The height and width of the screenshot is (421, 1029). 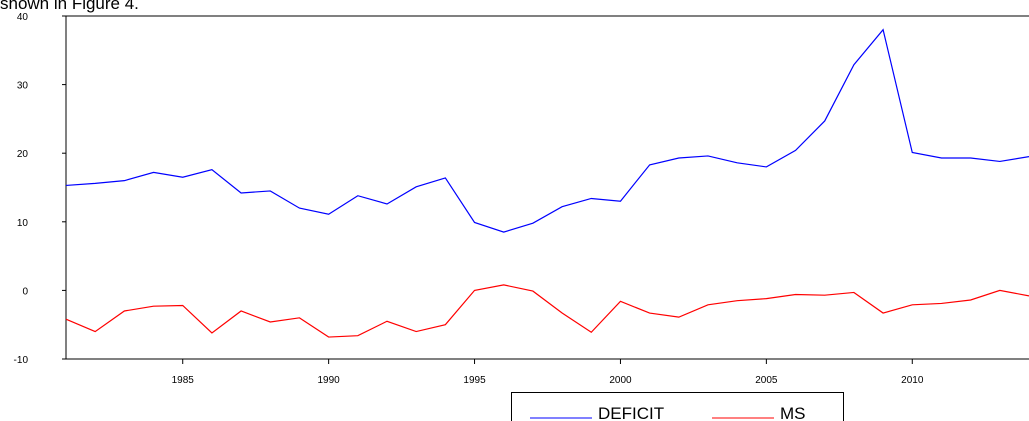 I want to click on legend-label: DEFICIT, so click(x=631, y=412).